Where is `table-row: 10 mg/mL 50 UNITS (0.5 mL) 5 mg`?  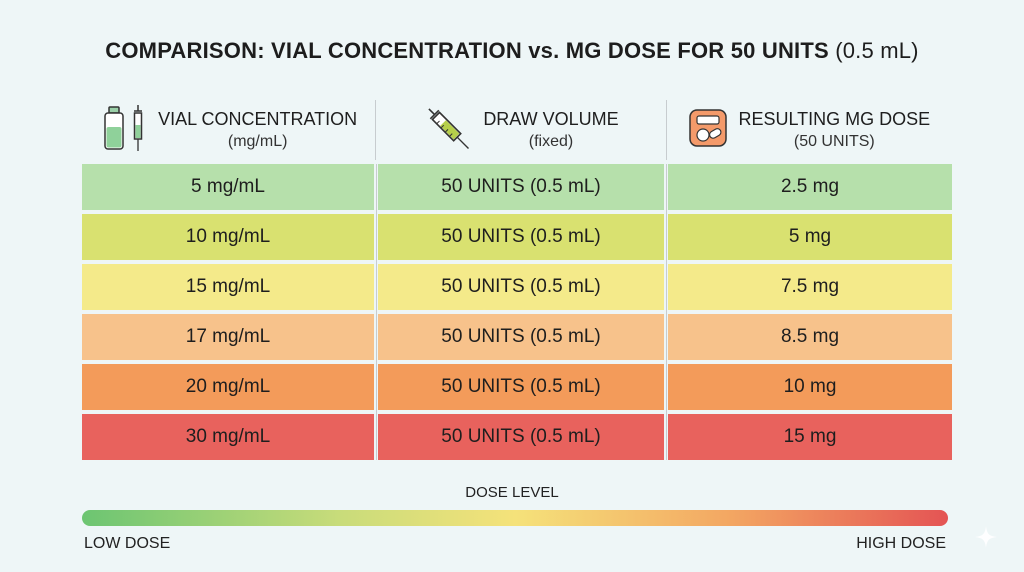 table-row: 10 mg/mL 50 UNITS (0.5 mL) 5 mg is located at coordinates (517, 237).